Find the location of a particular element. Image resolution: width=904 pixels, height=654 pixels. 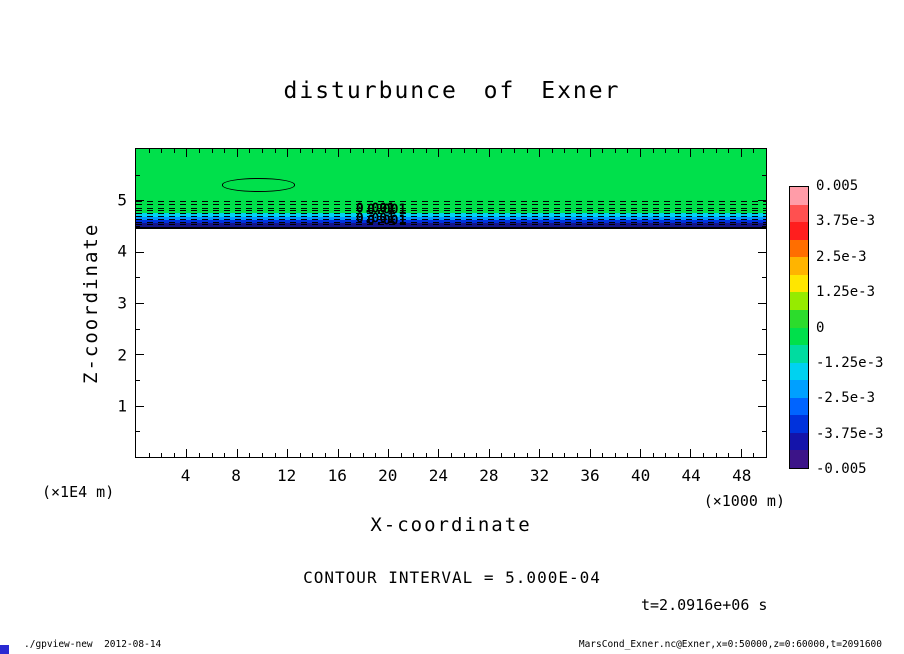

footer-command-text: ./gpview-new 2012-08-14 is located at coordinates (93, 644).